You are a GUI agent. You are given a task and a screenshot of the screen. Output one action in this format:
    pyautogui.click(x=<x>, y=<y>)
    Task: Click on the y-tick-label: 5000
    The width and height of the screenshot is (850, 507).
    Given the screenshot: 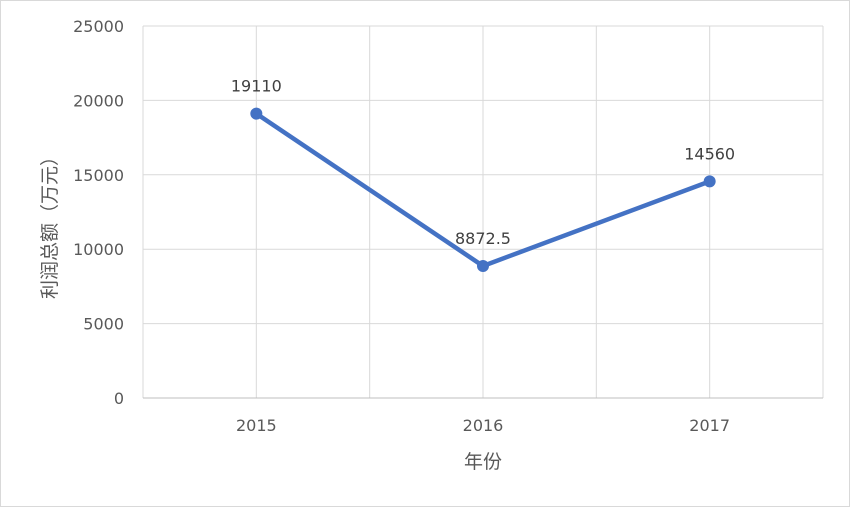 What is the action you would take?
    pyautogui.click(x=103, y=324)
    